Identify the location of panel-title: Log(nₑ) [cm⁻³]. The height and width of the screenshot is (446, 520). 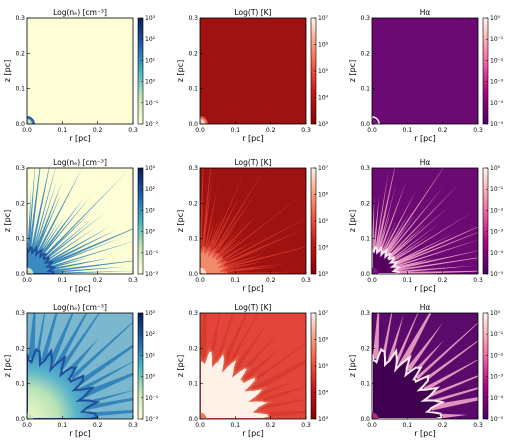
(80, 162).